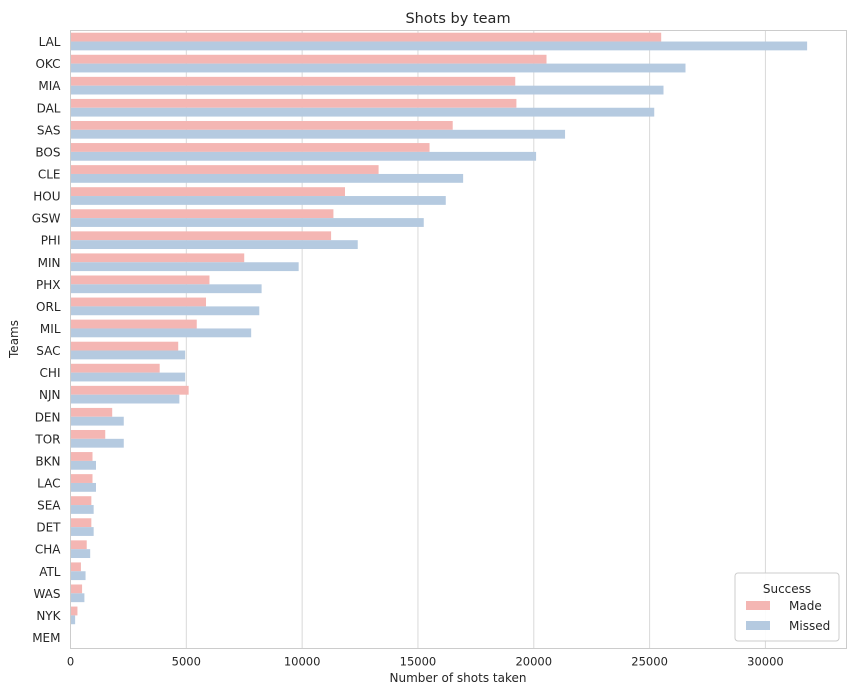 The width and height of the screenshot is (855, 695). I want to click on y-tick-label: SEA, so click(49, 506).